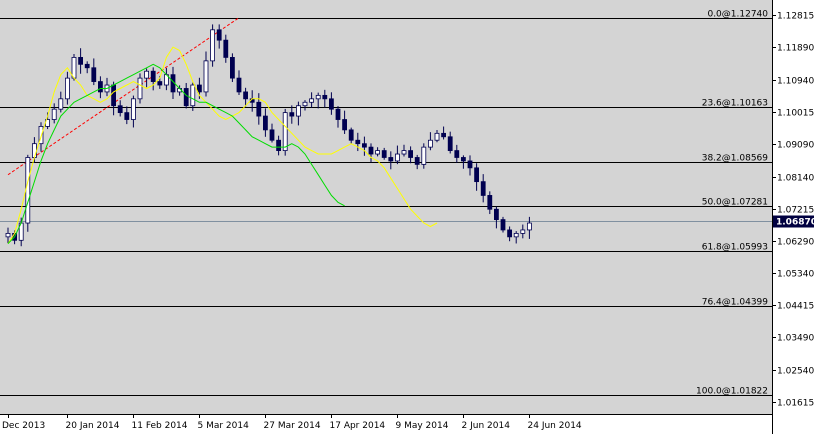 This screenshot has height=434, width=814. Describe the element at coordinates (795, 82) in the screenshot. I see `price-tick-label: 1.10940` at that location.